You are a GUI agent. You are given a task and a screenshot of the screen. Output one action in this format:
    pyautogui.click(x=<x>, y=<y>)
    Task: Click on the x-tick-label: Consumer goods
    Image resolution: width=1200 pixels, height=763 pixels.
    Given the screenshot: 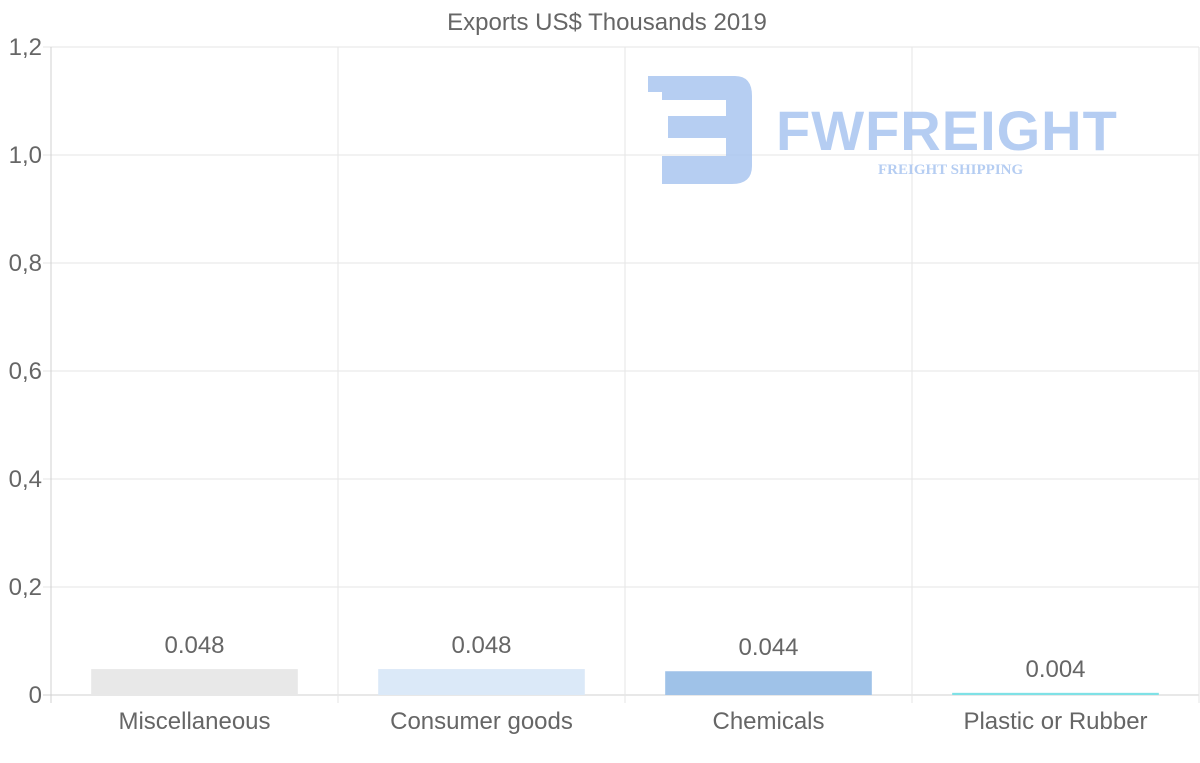 What is the action you would take?
    pyautogui.click(x=481, y=721)
    